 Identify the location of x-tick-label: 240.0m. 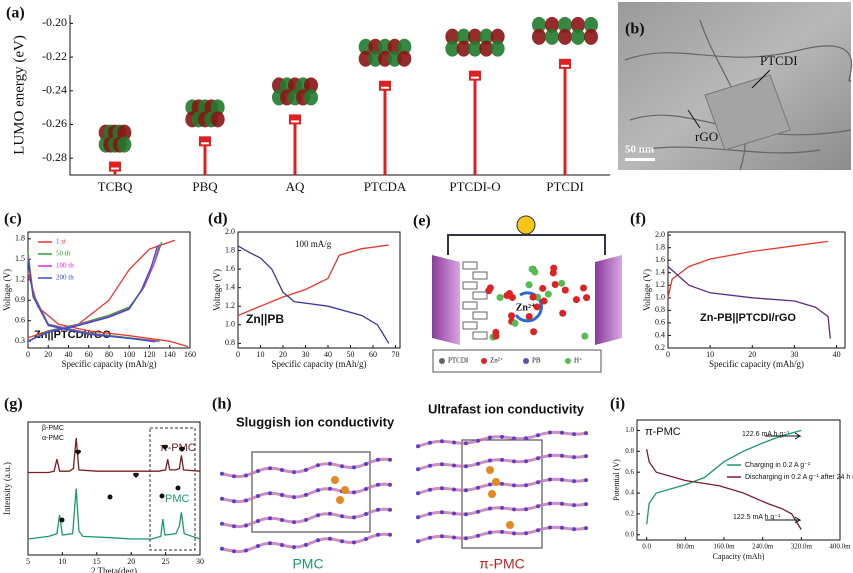
(763, 547).